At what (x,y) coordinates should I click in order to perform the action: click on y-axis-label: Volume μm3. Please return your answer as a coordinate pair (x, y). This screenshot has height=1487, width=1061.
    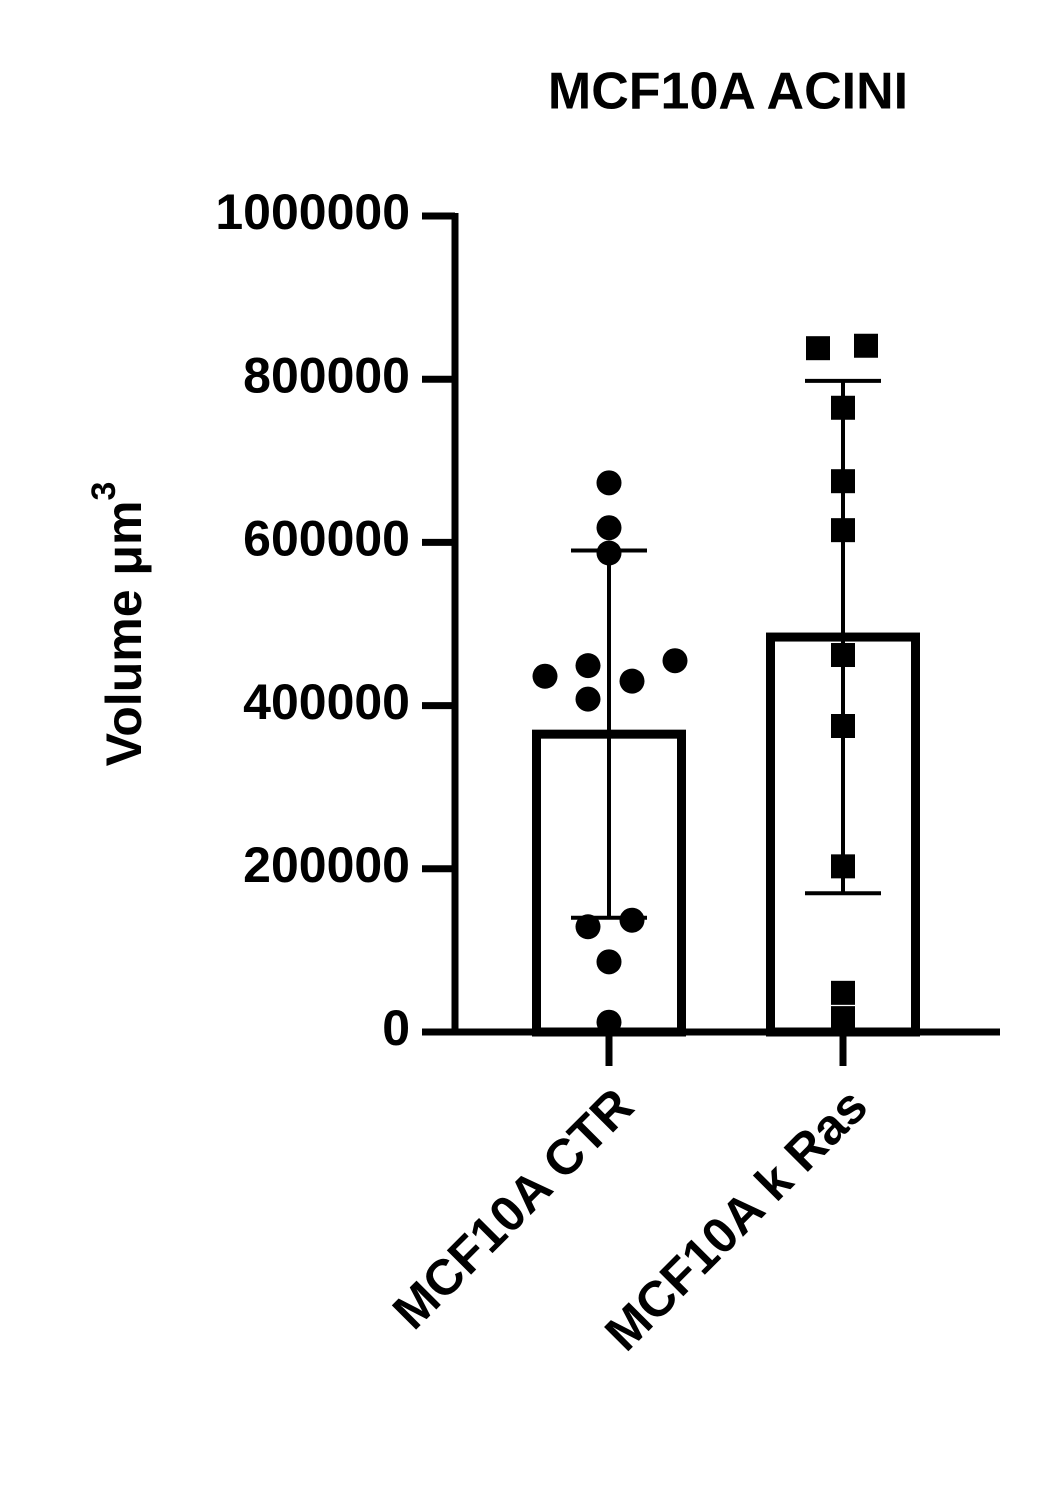
    Looking at the image, I should click on (118, 624).